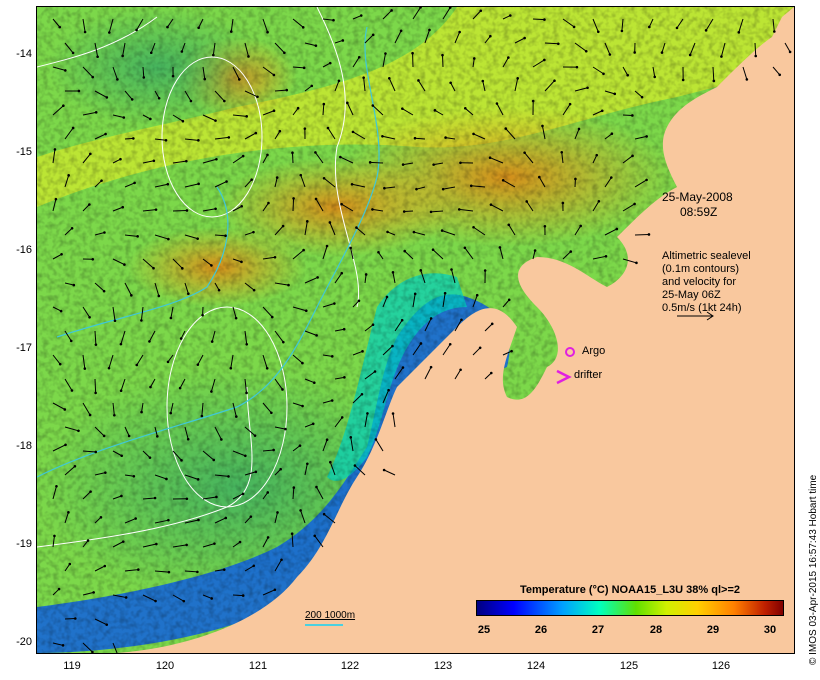 The image size is (820, 680). I want to click on x-tick: 123, so click(443, 666).